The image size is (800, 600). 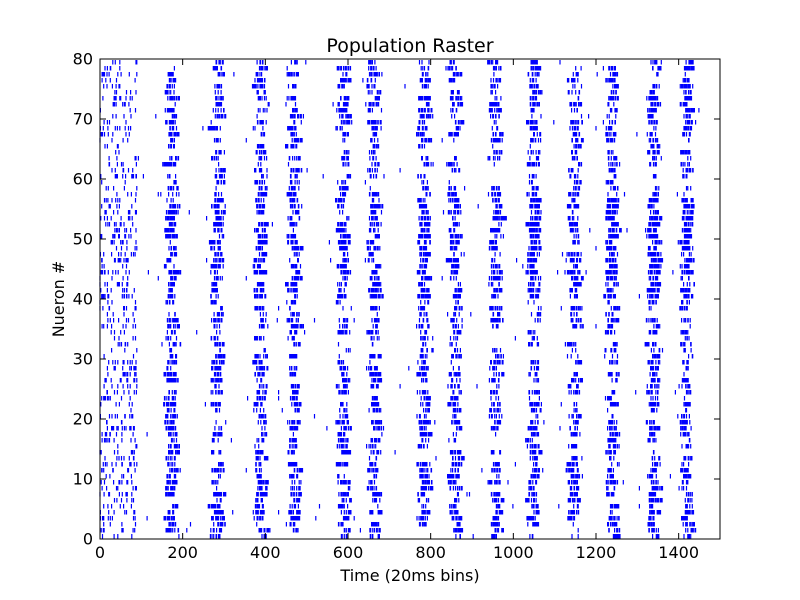 What do you see at coordinates (83, 239) in the screenshot?
I see `y-tick-label: 50` at bounding box center [83, 239].